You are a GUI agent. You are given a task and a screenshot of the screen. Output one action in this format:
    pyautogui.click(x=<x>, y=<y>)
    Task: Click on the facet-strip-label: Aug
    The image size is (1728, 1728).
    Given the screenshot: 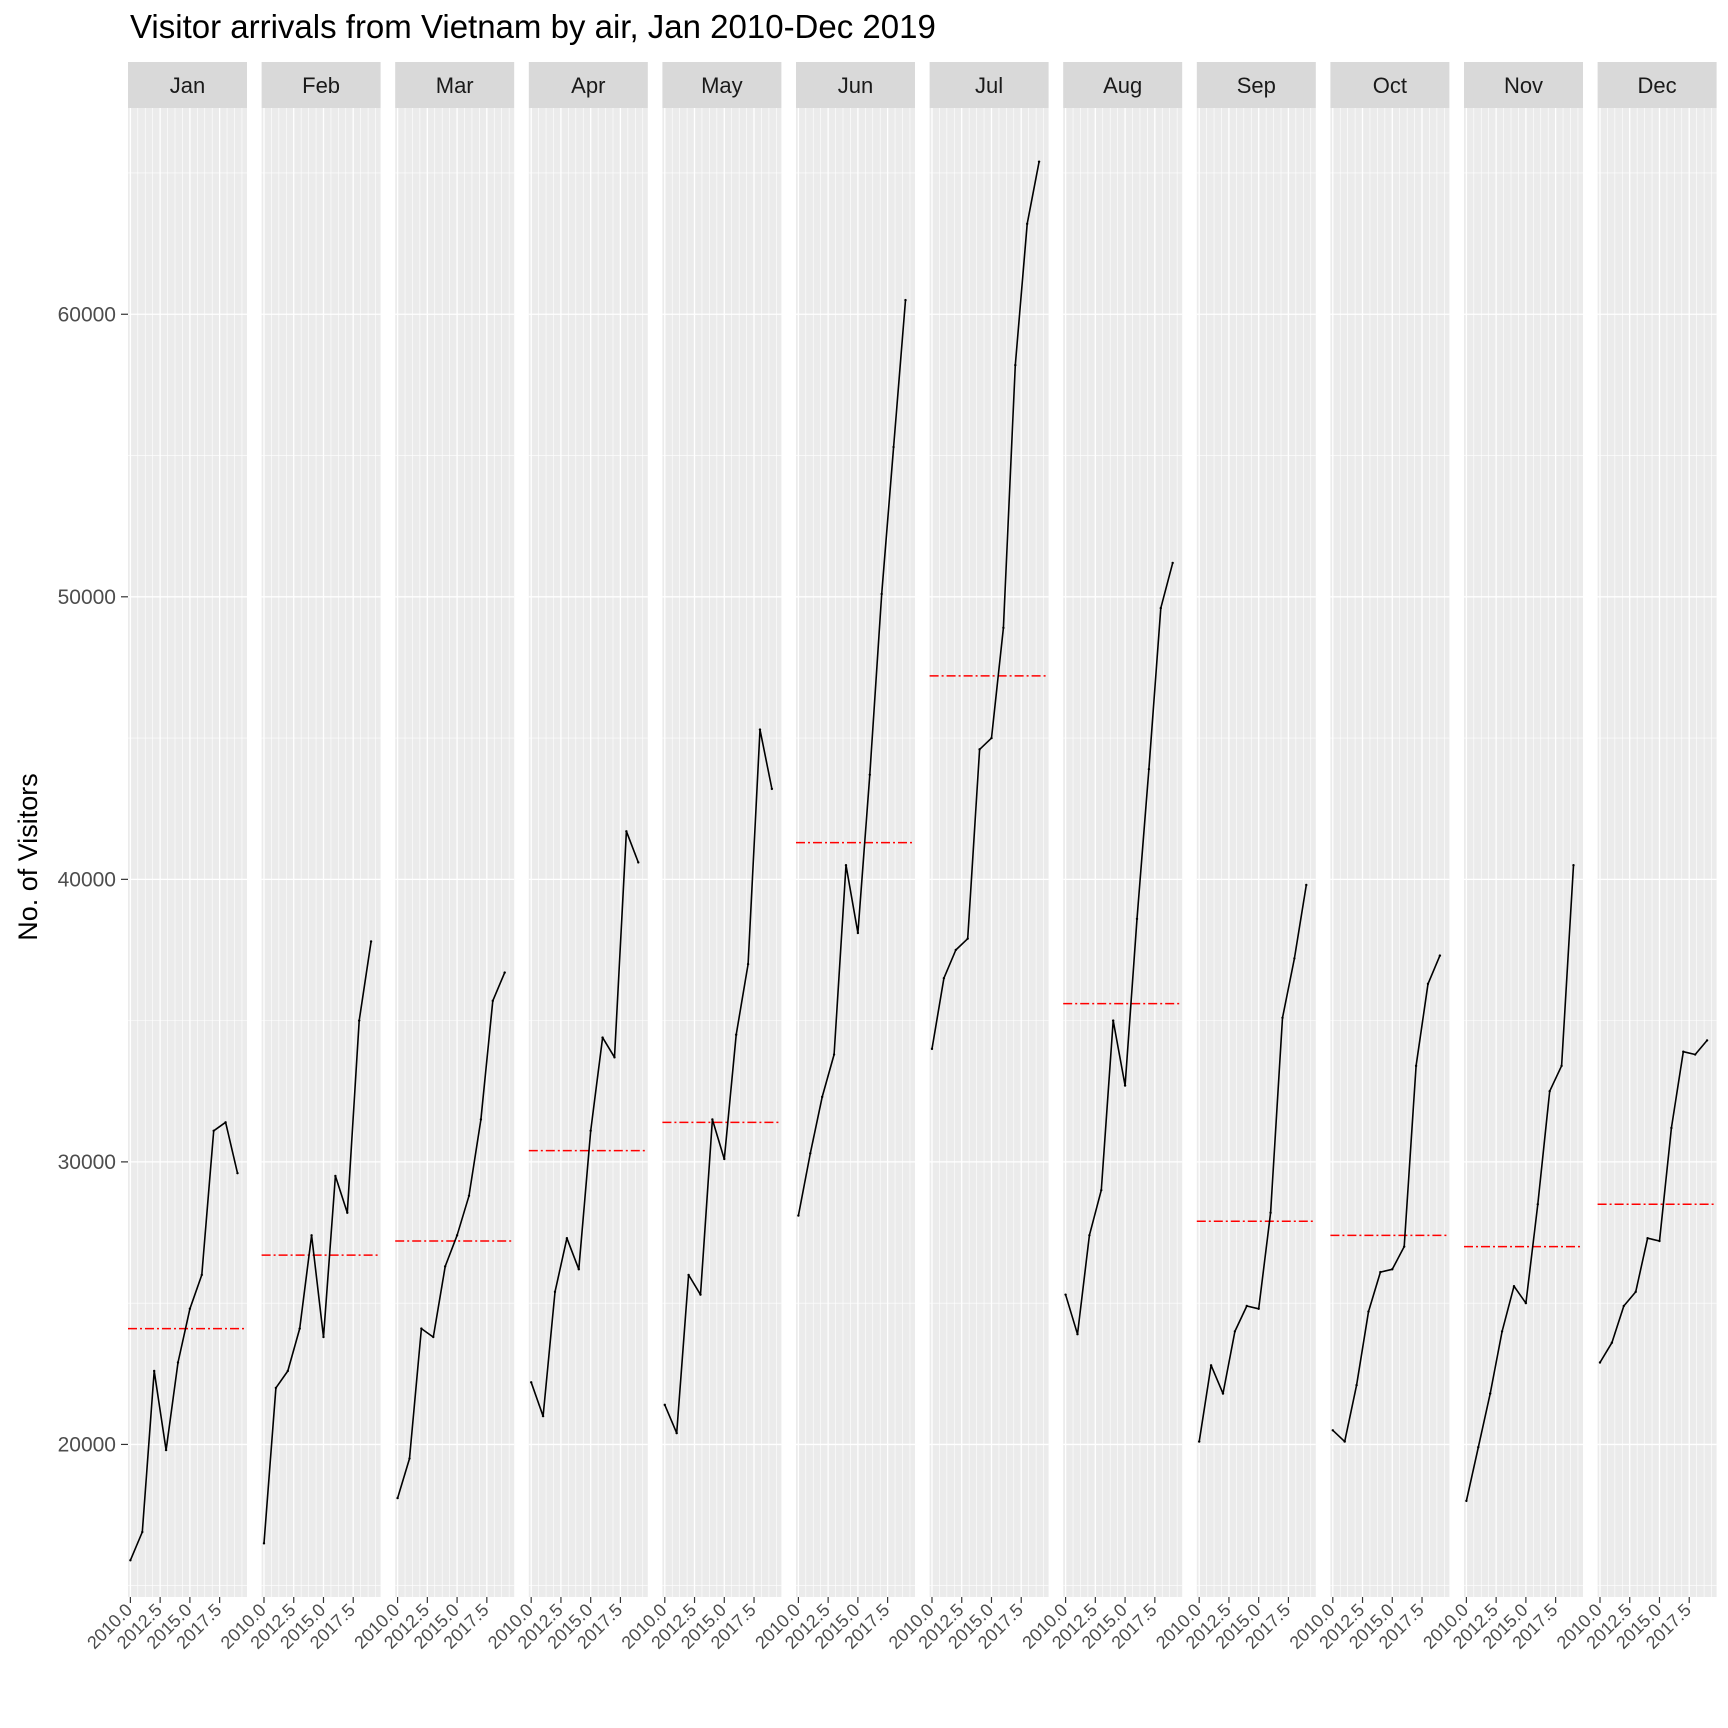 What is the action you would take?
    pyautogui.click(x=1122, y=85)
    